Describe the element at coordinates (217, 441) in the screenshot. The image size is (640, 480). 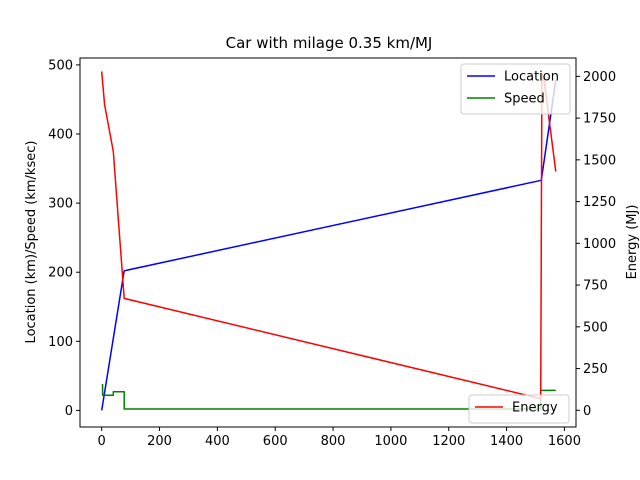
I see `x-tick-label: 400` at that location.